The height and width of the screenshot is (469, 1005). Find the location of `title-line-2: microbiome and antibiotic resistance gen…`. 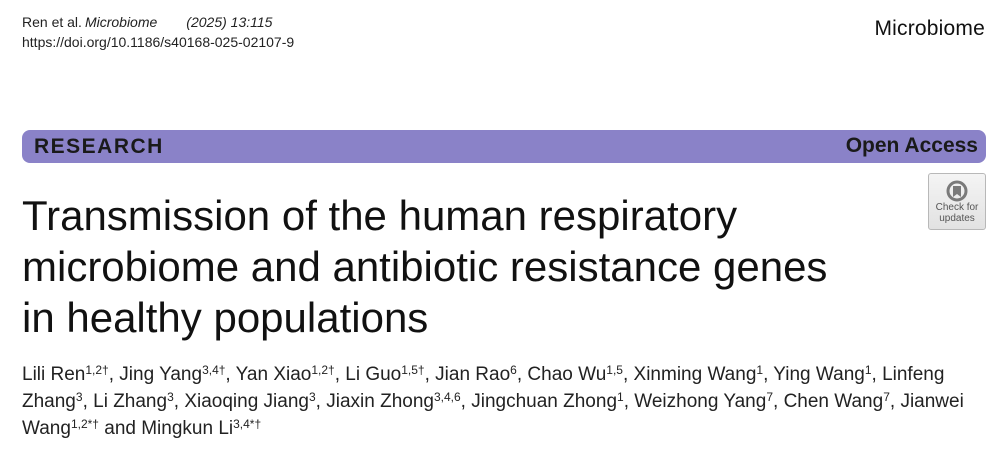

title-line-2: microbiome and antibiotic resistance gen… is located at coordinates (425, 266).